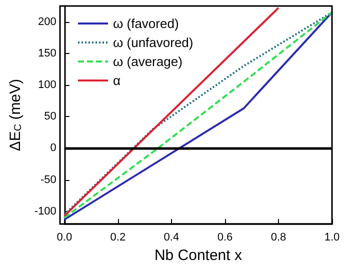 The image size is (344, 268). What do you see at coordinates (45, 211) in the screenshot?
I see `y-tick-label: -100` at bounding box center [45, 211].